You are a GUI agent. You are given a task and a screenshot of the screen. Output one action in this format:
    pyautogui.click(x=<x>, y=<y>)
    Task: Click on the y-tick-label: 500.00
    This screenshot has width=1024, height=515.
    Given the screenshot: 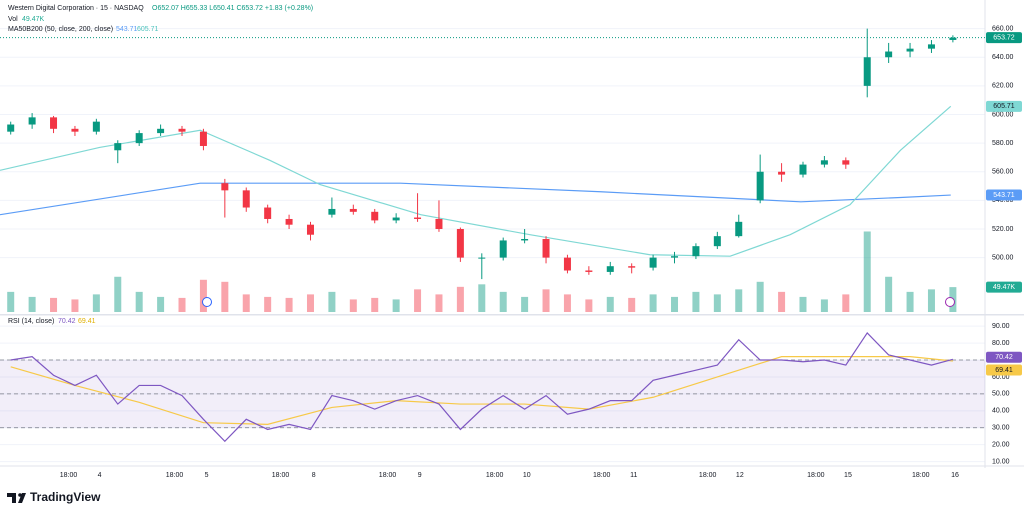 What is the action you would take?
    pyautogui.click(x=1003, y=257)
    